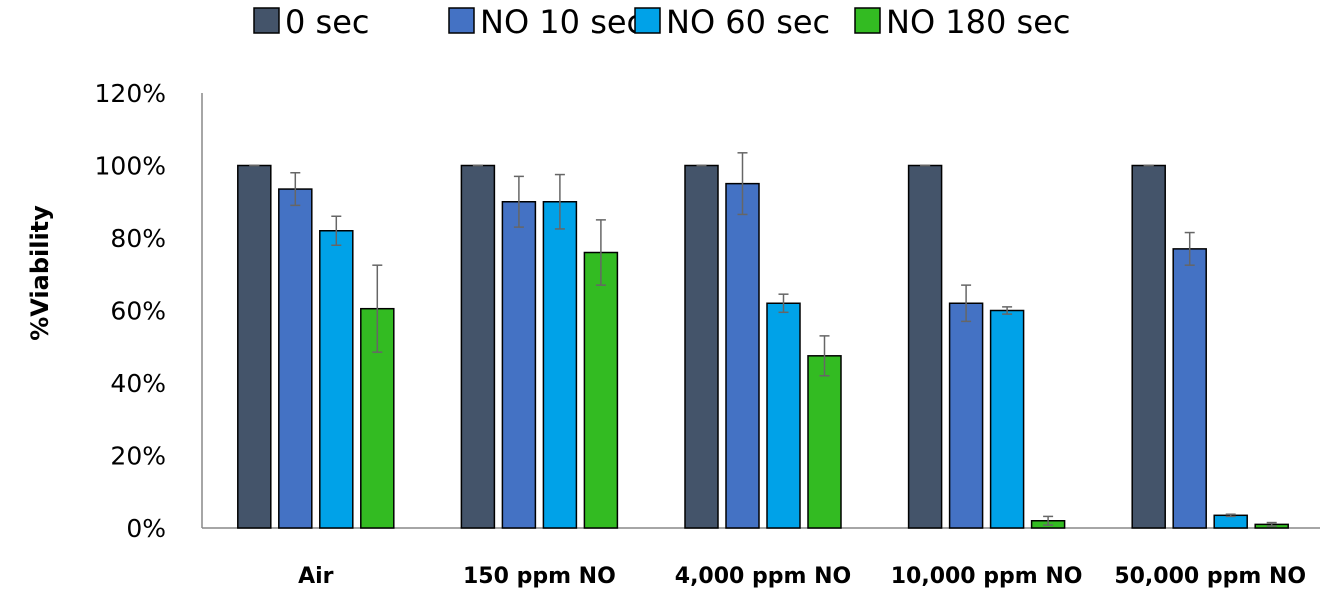  What do you see at coordinates (763, 576) in the screenshot?
I see `category-label: 4,000 ppm NO` at bounding box center [763, 576].